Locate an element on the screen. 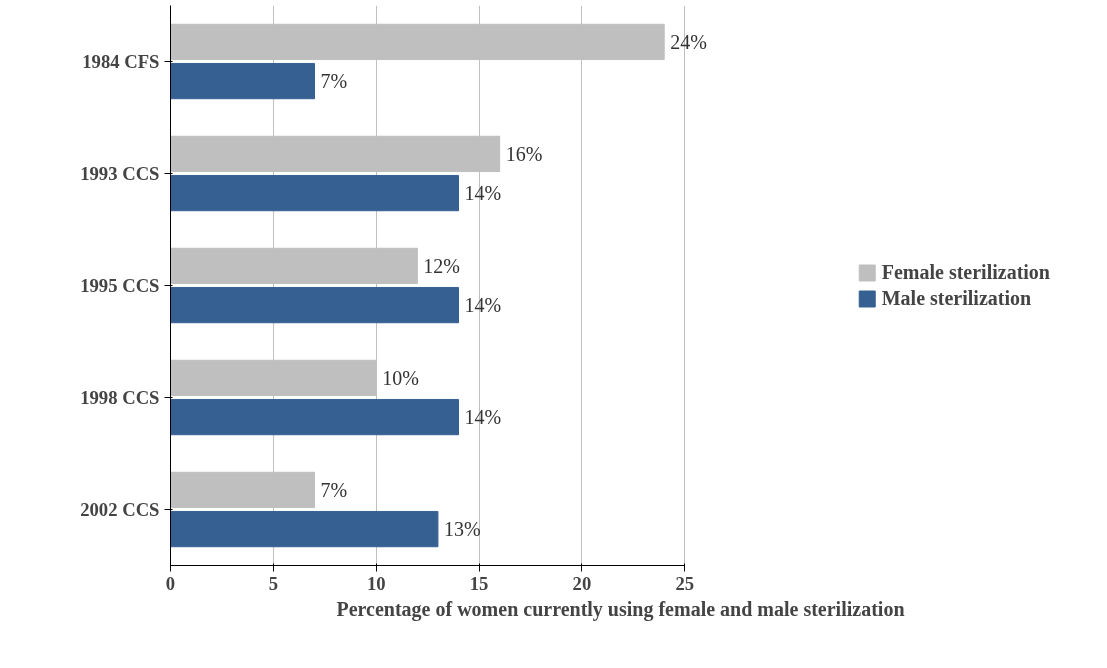 This screenshot has height=668, width=1107. y-tick-label: 1995 CCS is located at coordinates (120, 285).